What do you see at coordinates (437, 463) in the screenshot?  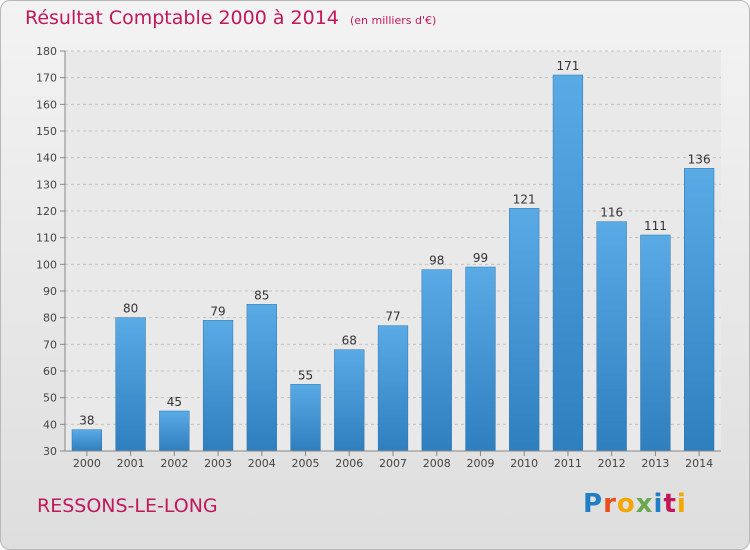 I see `x-tick-label-2008: 2008` at bounding box center [437, 463].